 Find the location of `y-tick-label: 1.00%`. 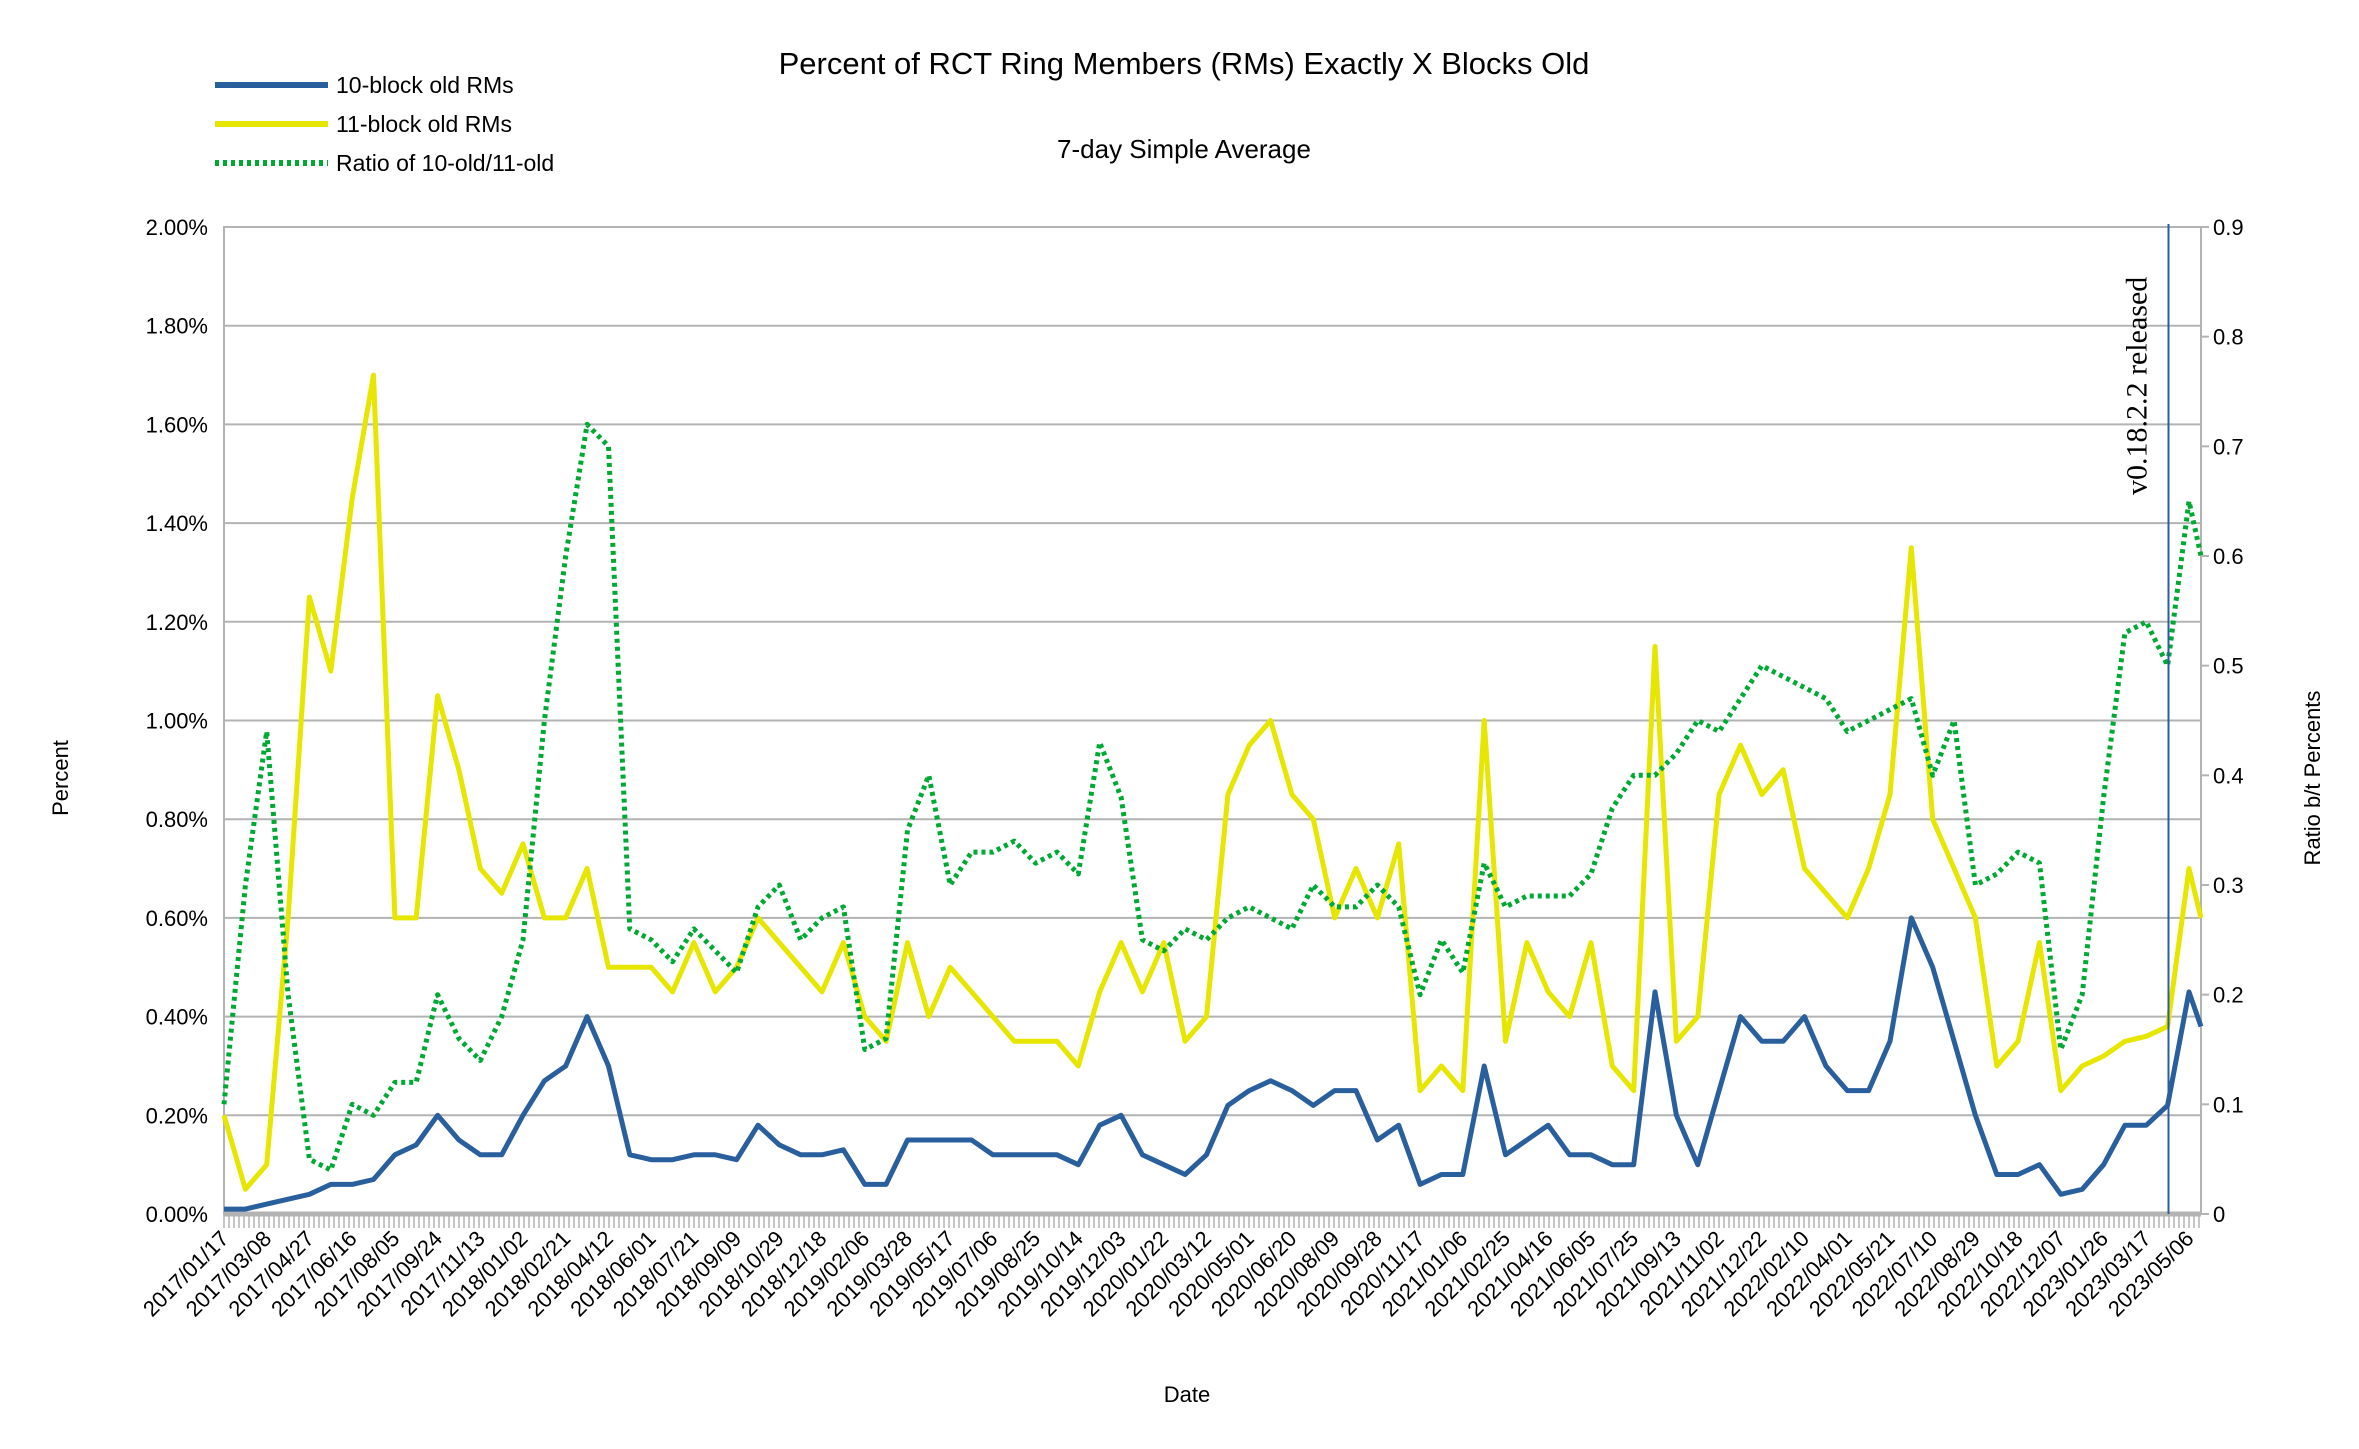

y-tick-label: 1.00% is located at coordinates (177, 721).